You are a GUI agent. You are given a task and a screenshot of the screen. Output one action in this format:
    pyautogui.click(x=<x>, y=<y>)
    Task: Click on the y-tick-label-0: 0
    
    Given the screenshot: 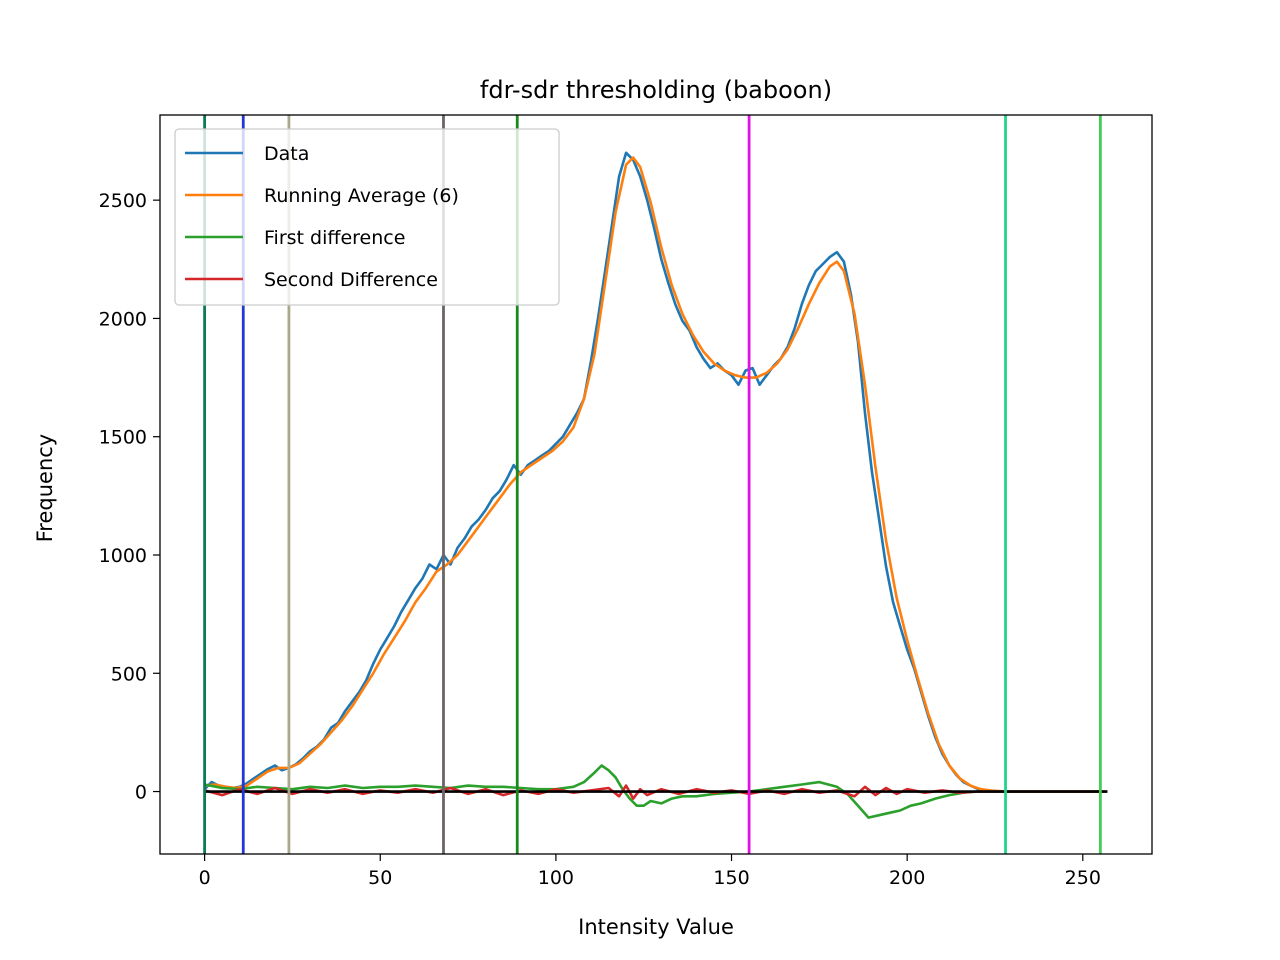 What is the action you would take?
    pyautogui.click(x=141, y=793)
    